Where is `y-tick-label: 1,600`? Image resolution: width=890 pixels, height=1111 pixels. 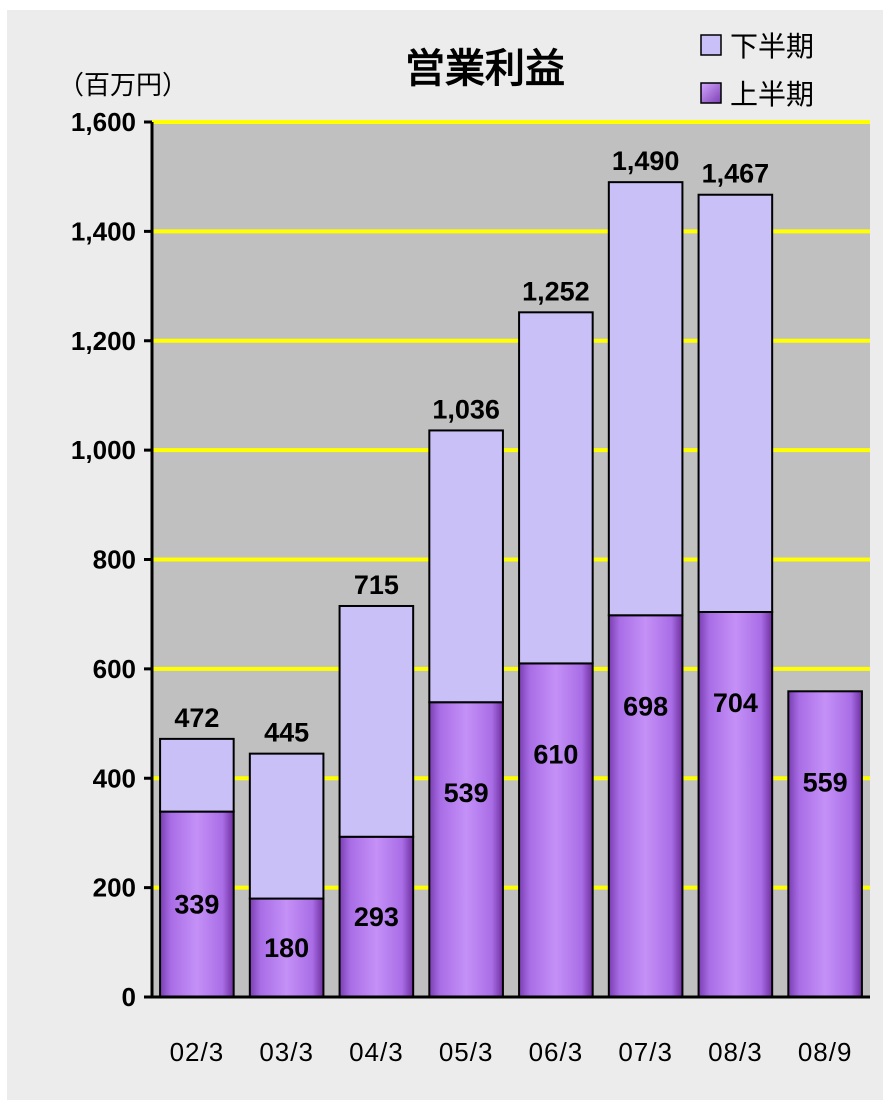 y-tick-label: 1,600 is located at coordinates (103, 122).